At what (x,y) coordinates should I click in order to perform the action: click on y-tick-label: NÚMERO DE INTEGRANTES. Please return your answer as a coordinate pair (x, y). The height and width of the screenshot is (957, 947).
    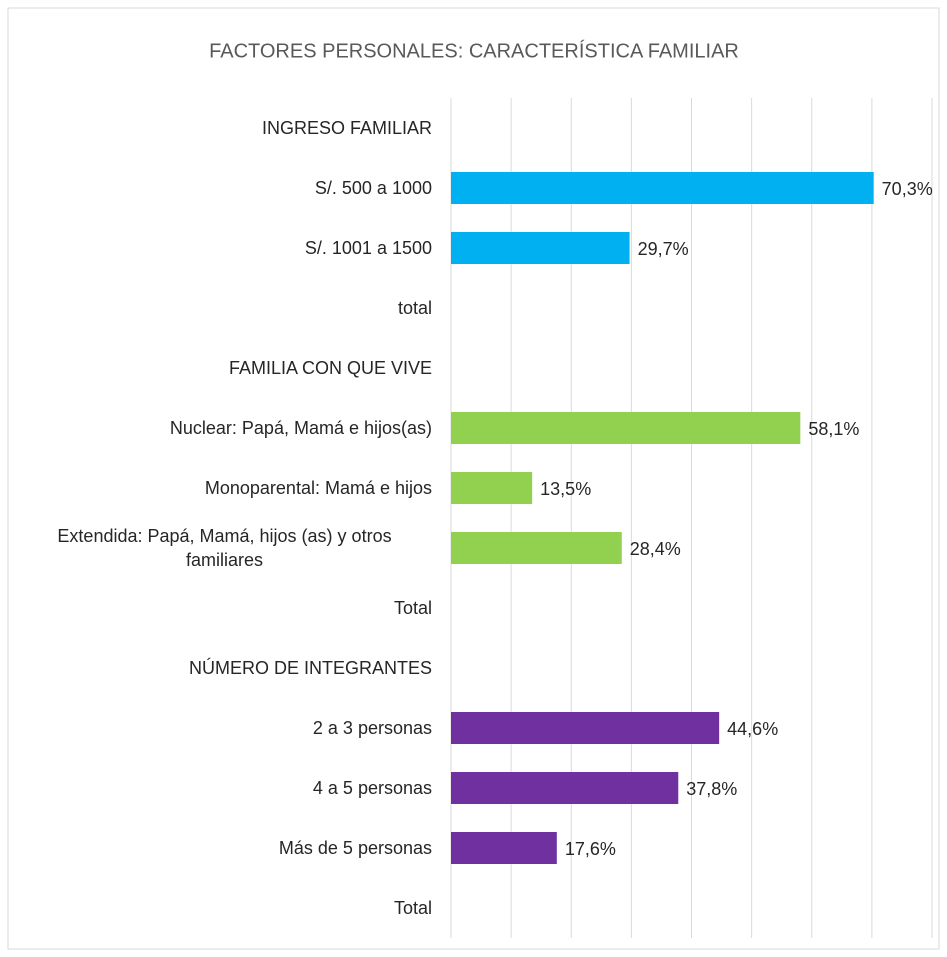
    Looking at the image, I should click on (310, 668).